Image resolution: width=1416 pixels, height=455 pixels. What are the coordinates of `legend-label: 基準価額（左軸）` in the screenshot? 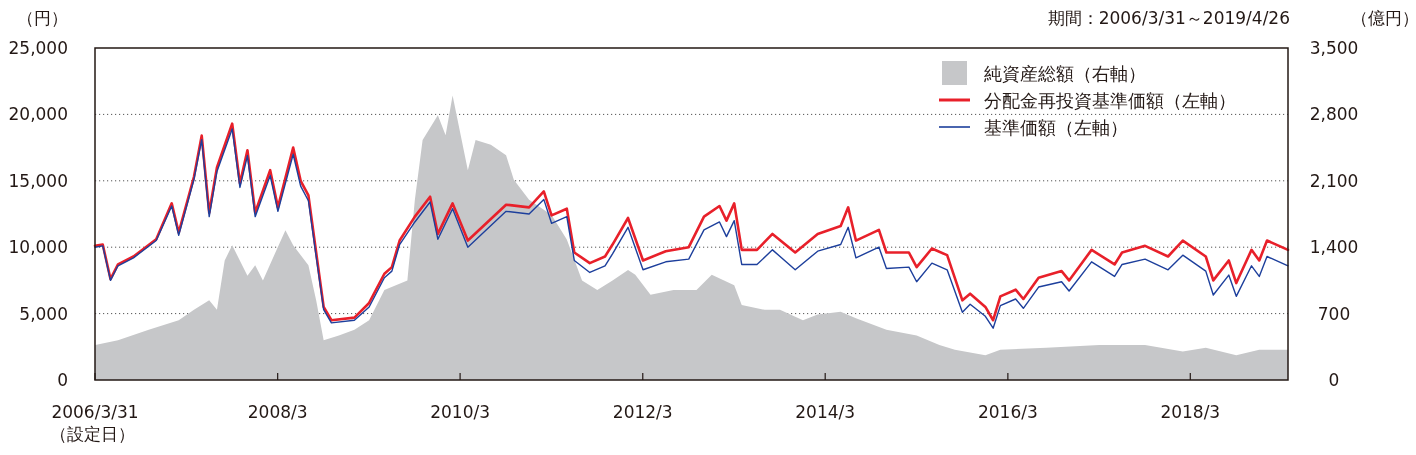 It's located at (1056, 127).